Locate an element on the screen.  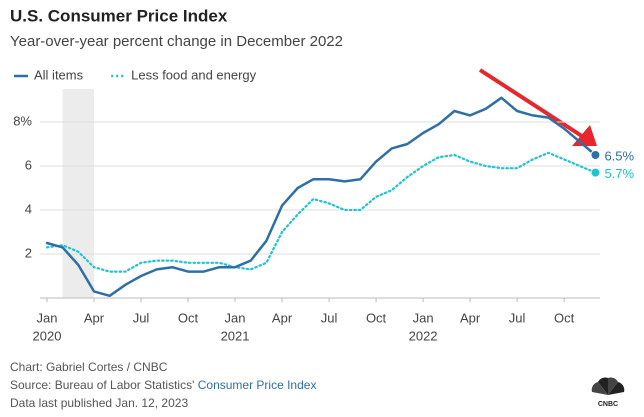
logo: CNBC is located at coordinates (608, 392).